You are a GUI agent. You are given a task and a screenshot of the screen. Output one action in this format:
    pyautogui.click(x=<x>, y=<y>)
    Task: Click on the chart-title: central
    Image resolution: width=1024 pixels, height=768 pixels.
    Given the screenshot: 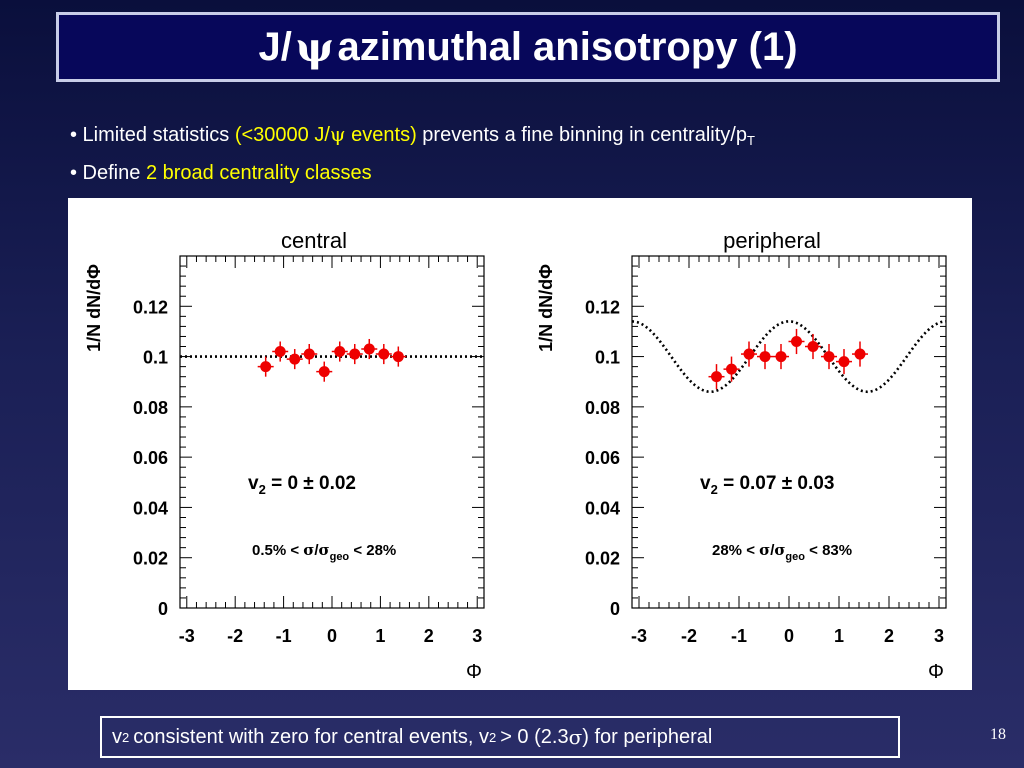 What is the action you would take?
    pyautogui.click(x=314, y=240)
    